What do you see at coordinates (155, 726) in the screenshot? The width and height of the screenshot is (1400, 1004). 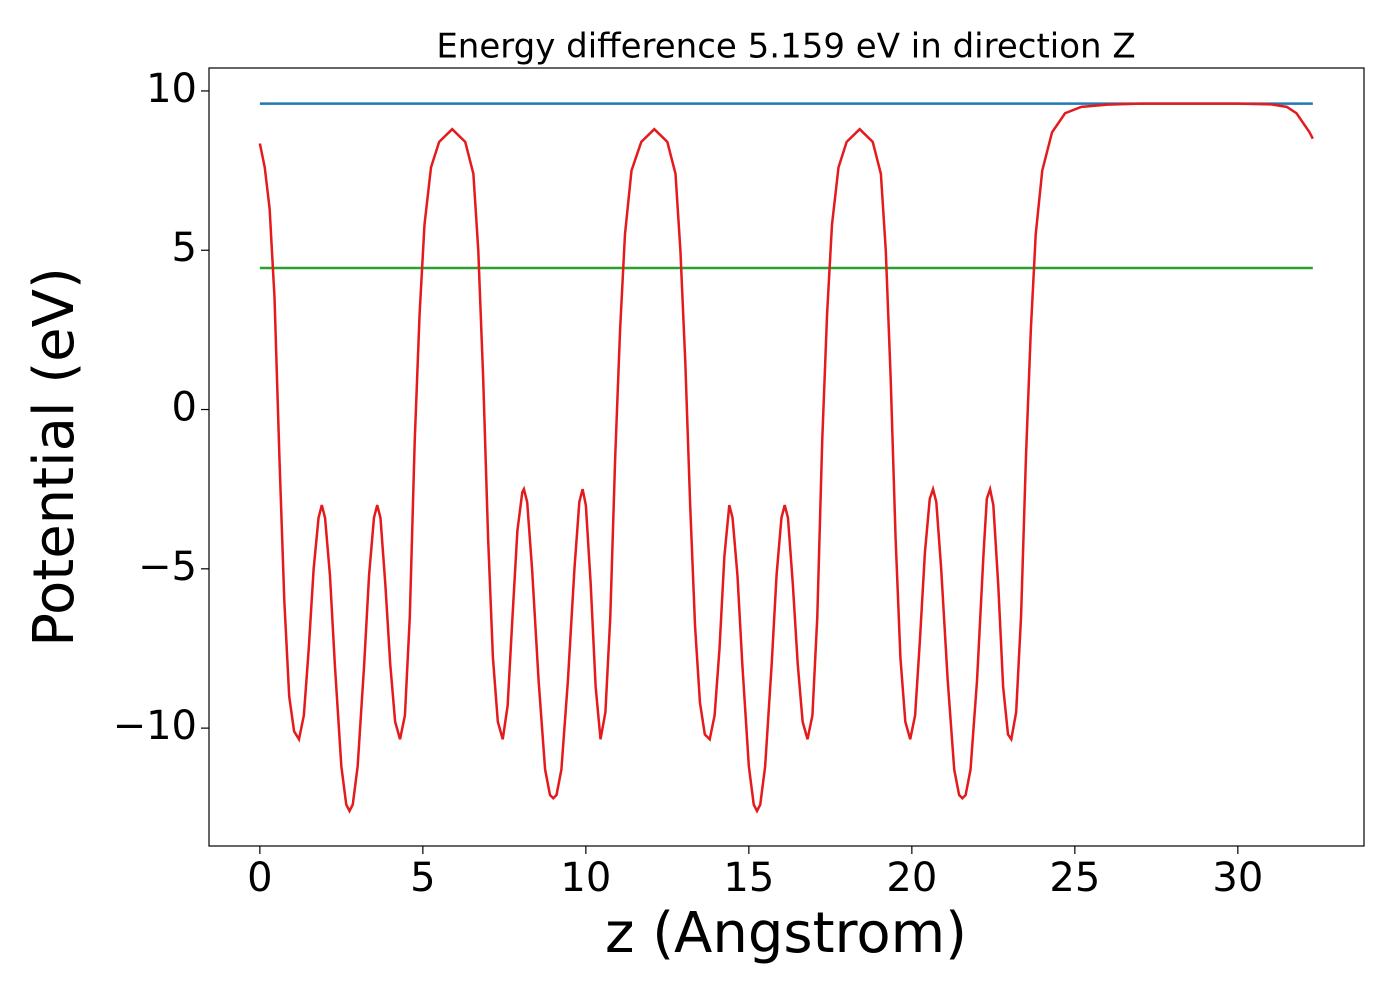 I see `y-tick-label: −10` at bounding box center [155, 726].